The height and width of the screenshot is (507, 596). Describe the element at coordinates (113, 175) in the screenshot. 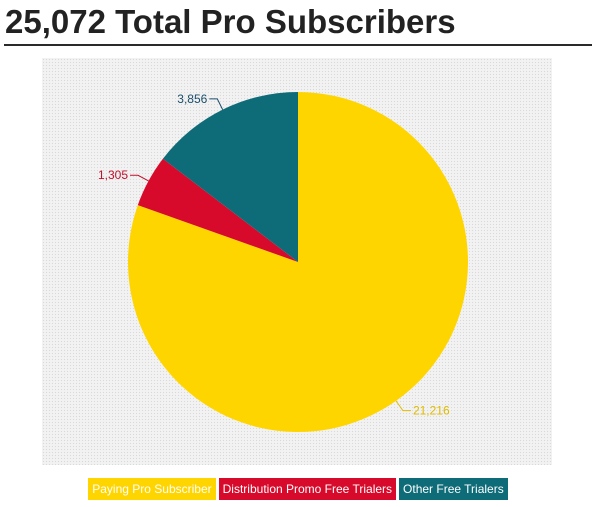

I see `data-label: 1,305` at that location.